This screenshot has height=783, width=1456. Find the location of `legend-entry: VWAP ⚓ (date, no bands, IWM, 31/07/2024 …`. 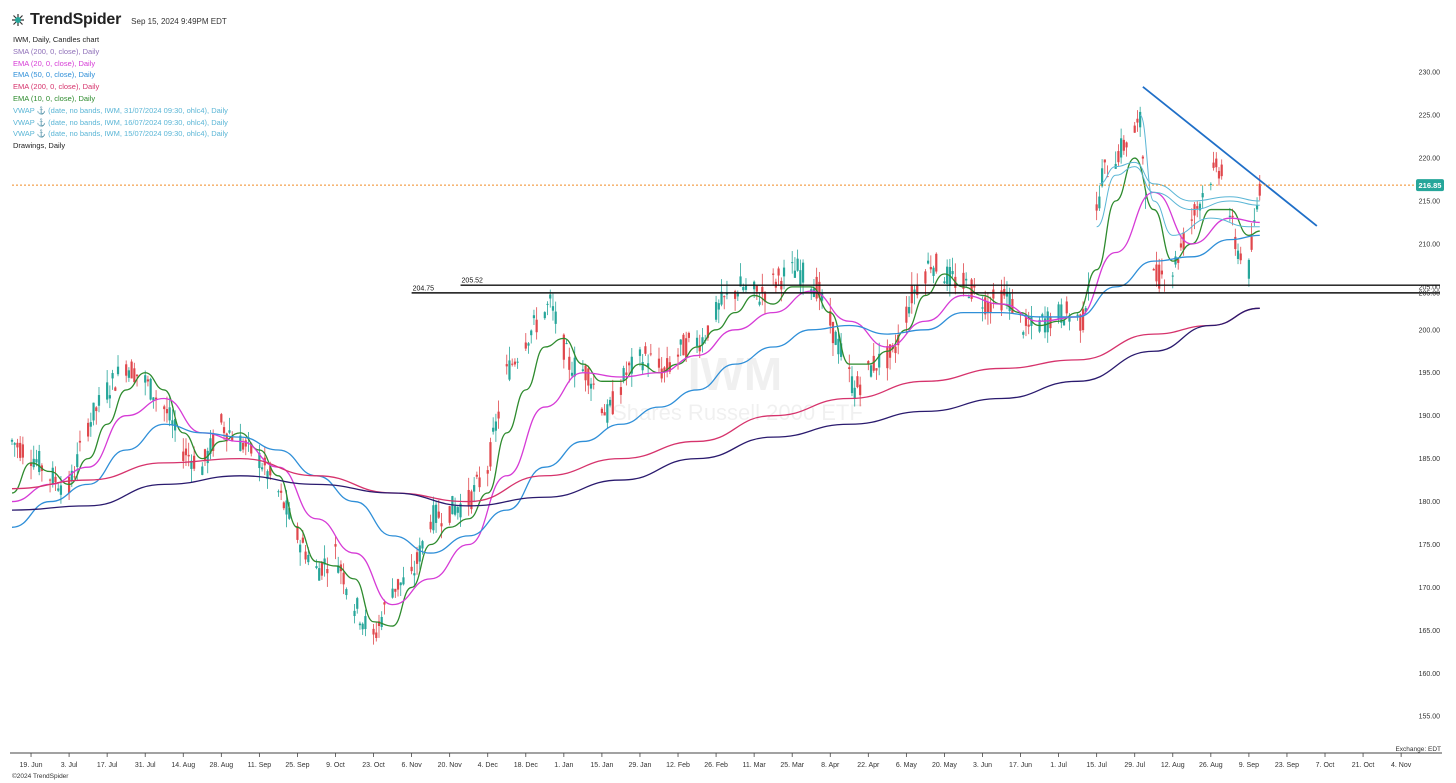

legend-entry: VWAP ⚓ (date, no bands, IWM, 31/07/2024 … is located at coordinates (120, 110).